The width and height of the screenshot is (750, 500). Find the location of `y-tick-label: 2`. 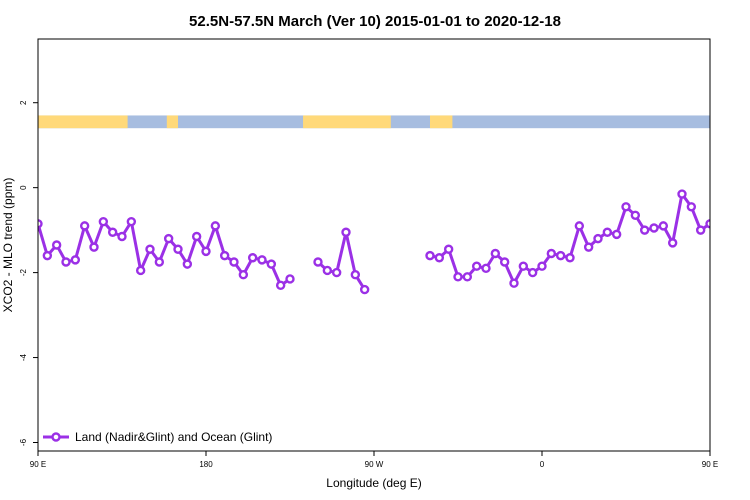

y-tick-label: 2 is located at coordinates (23, 102).